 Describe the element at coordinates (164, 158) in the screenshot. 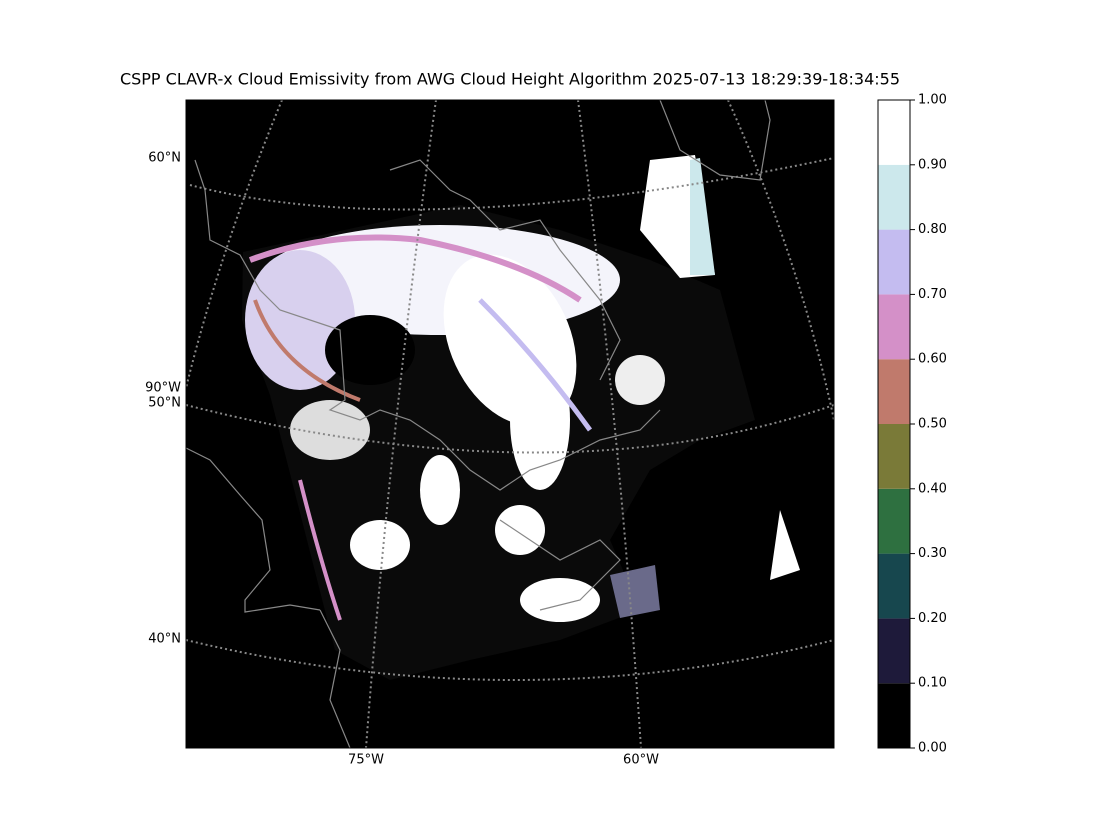

I see `lat-label: 60°N` at that location.